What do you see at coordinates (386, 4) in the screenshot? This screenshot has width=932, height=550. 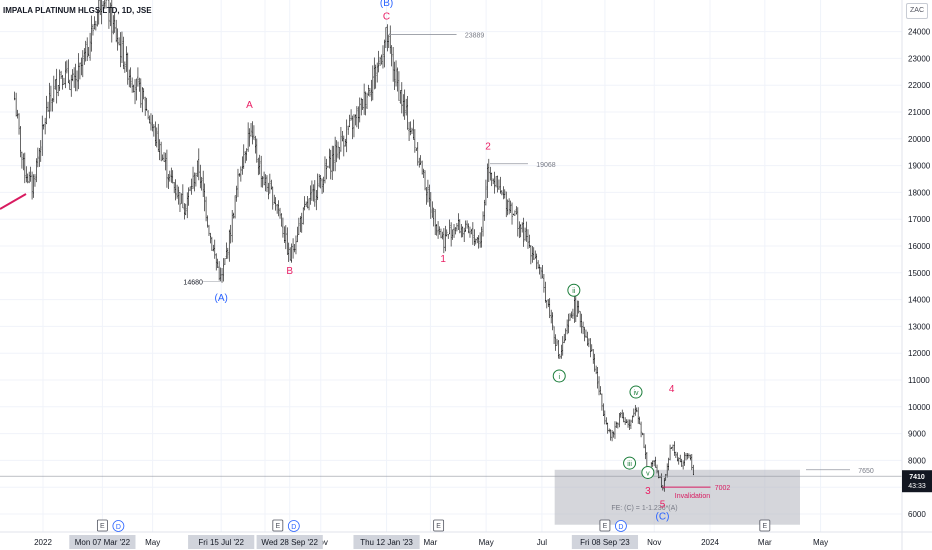 I see `wave-label: (B)` at bounding box center [386, 4].